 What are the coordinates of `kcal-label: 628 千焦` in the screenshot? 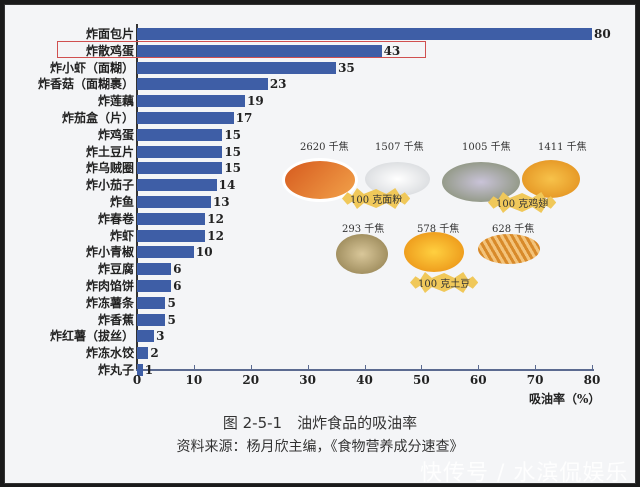 It's located at (513, 229).